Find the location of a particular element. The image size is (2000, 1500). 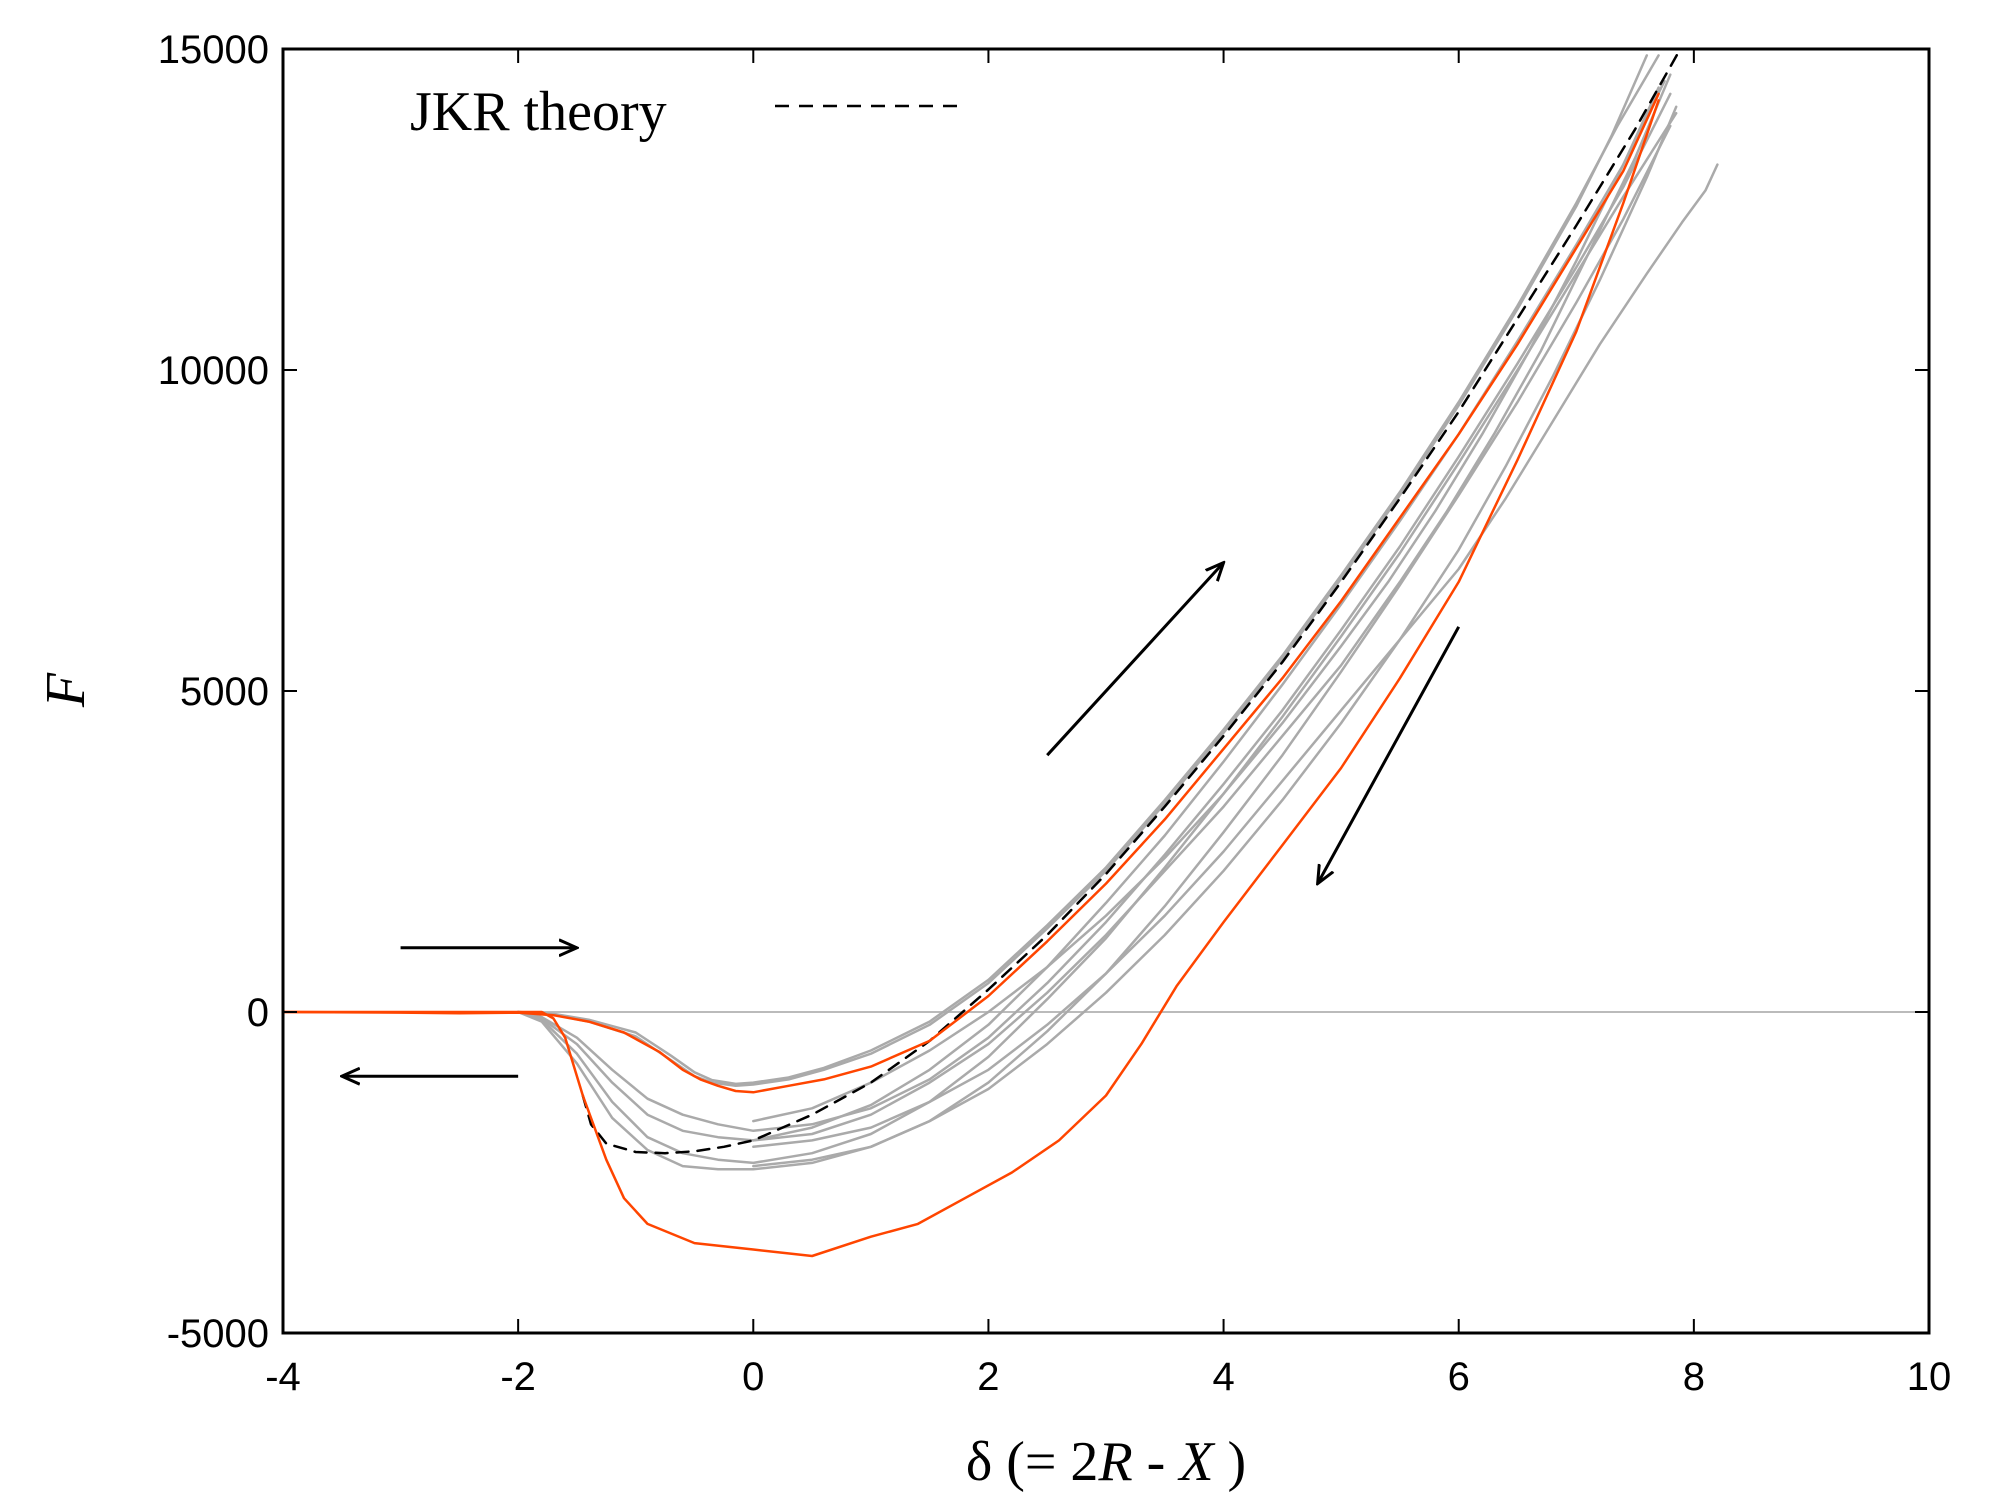

y-tick-label: -5000 is located at coordinates (218, 1334).